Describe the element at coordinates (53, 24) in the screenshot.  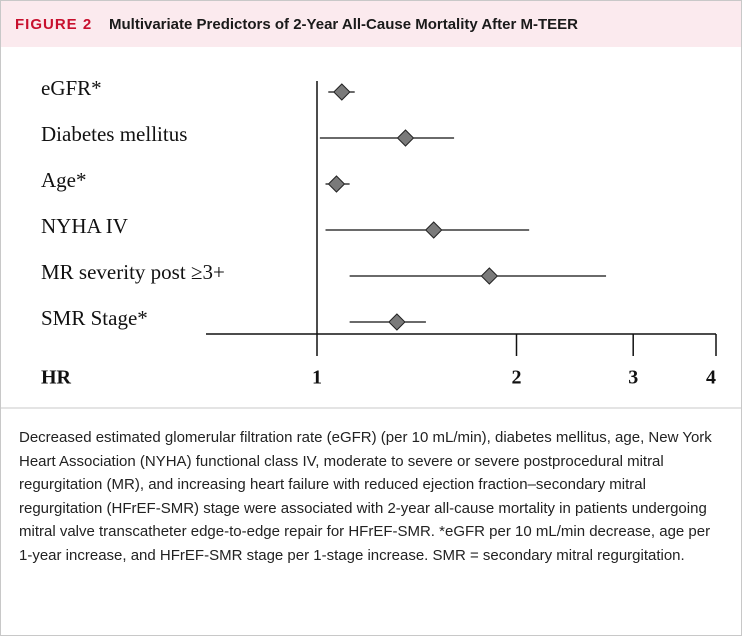
I see `figure-label: FIGURE 2` at that location.